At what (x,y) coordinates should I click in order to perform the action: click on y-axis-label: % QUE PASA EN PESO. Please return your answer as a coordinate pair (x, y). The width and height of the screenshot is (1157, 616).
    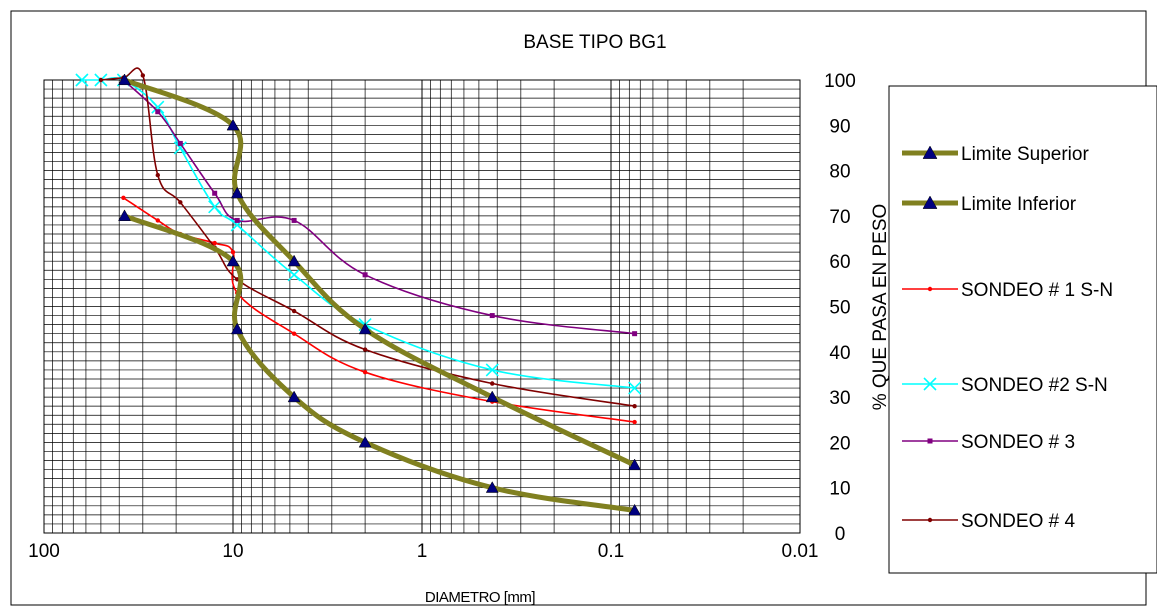
    Looking at the image, I should click on (880, 307).